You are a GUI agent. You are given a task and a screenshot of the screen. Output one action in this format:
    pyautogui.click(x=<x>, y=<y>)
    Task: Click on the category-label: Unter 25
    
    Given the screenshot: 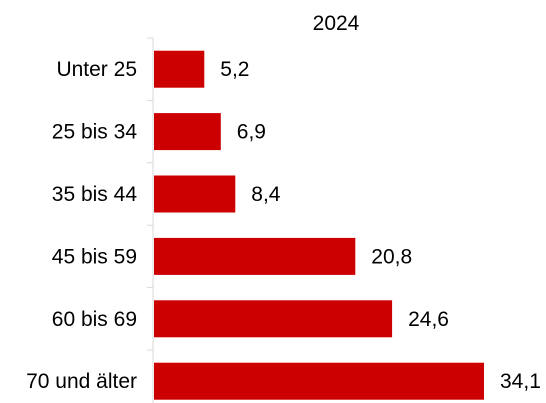 What is the action you would take?
    pyautogui.click(x=96, y=69)
    